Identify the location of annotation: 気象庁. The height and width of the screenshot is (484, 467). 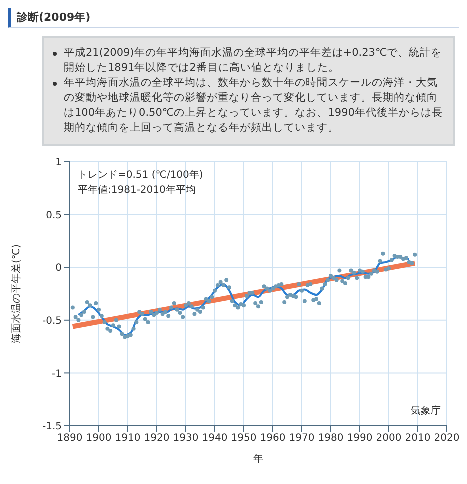
(426, 411).